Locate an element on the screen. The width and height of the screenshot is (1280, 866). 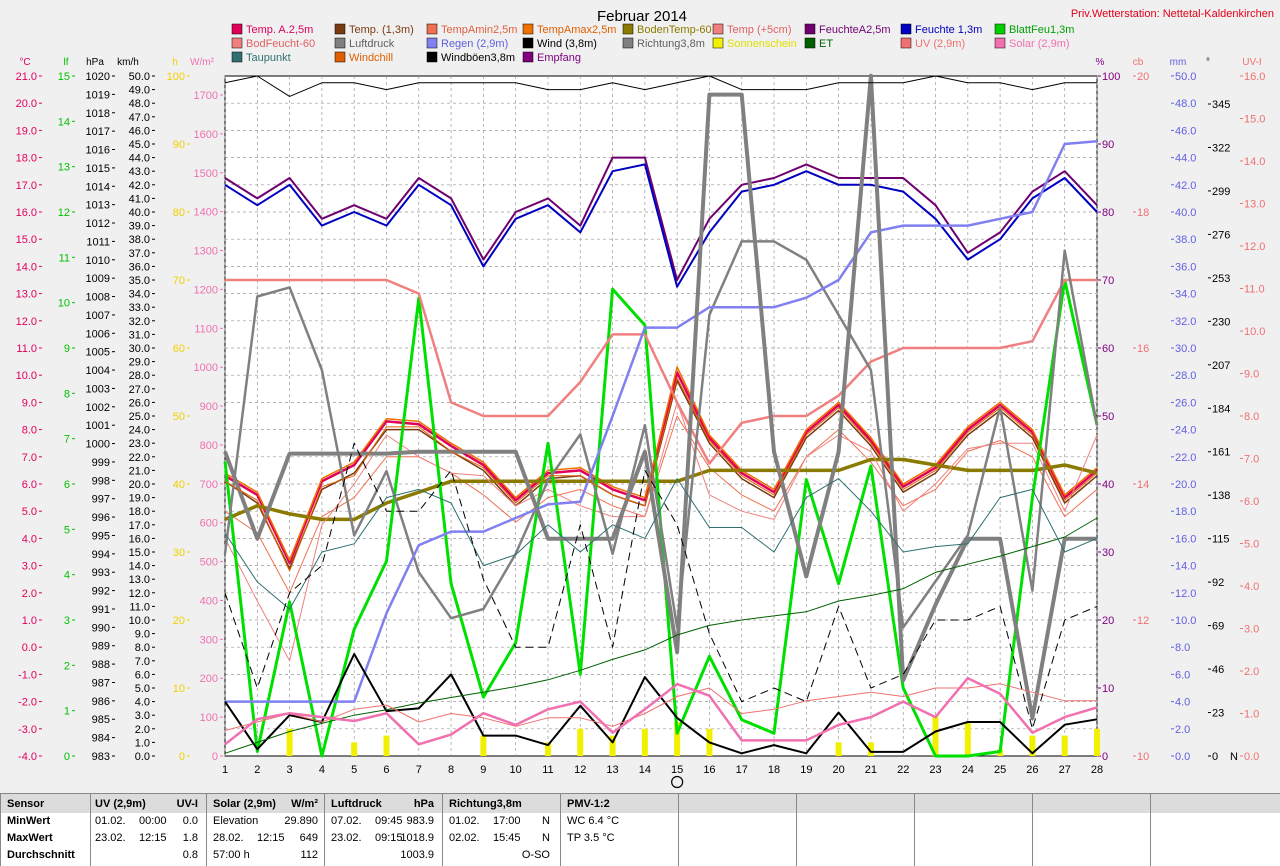
axis-tick-wm2: 1200 is located at coordinates (206, 290).